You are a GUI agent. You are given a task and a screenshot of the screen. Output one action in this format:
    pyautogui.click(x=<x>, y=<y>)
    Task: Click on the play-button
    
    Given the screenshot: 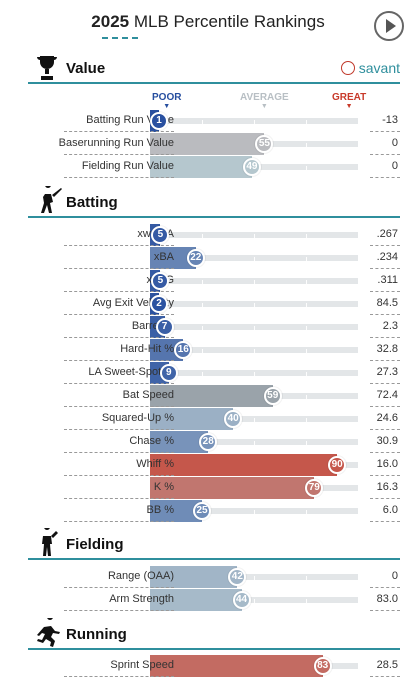 What is the action you would take?
    pyautogui.click(x=389, y=26)
    